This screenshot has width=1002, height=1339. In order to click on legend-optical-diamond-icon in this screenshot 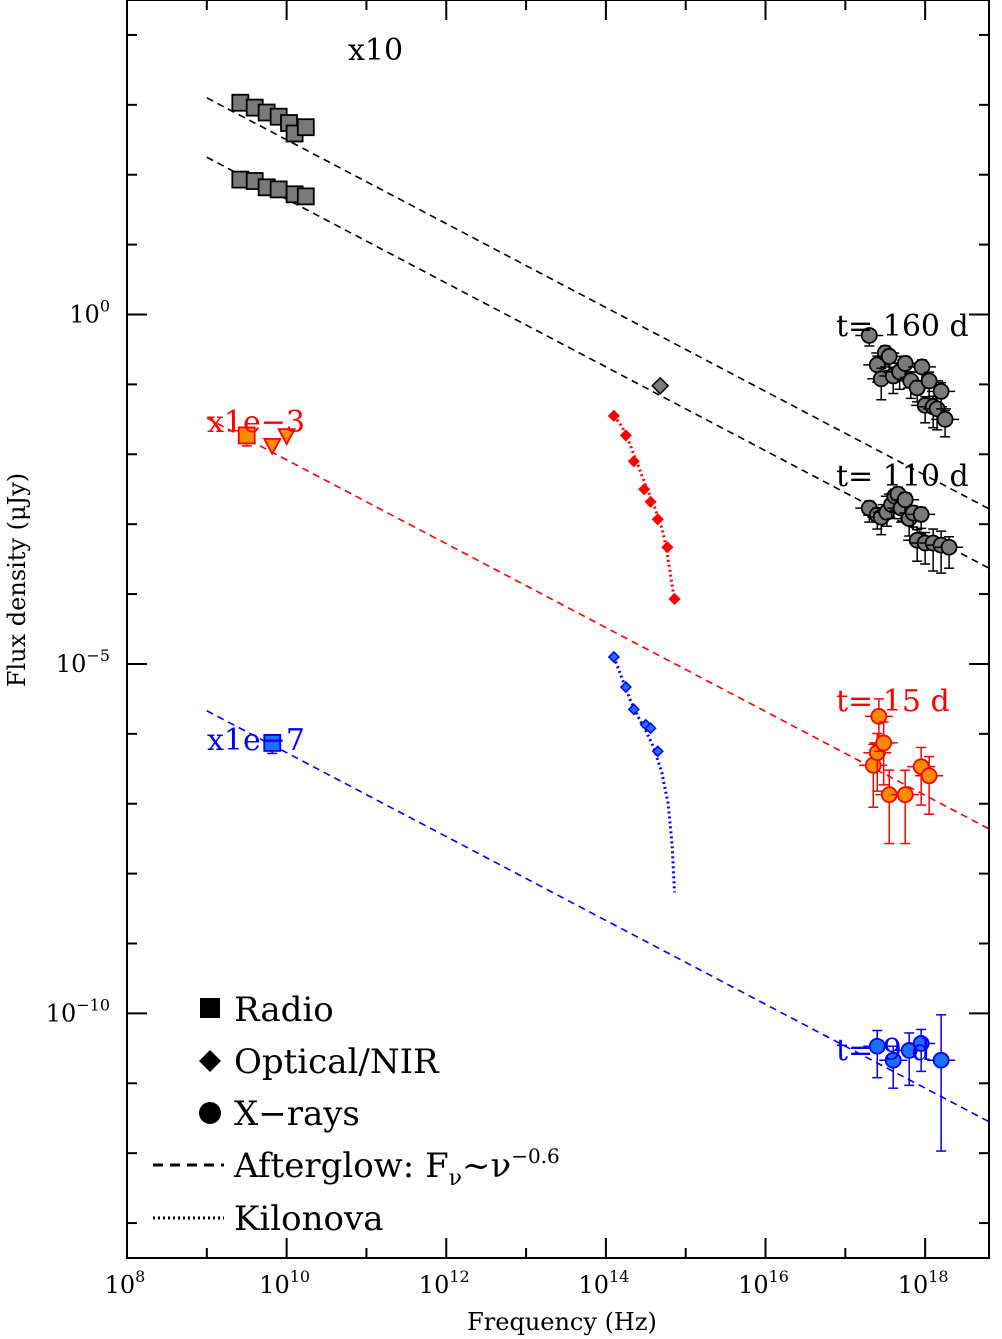, I will do `click(210, 1061)`.